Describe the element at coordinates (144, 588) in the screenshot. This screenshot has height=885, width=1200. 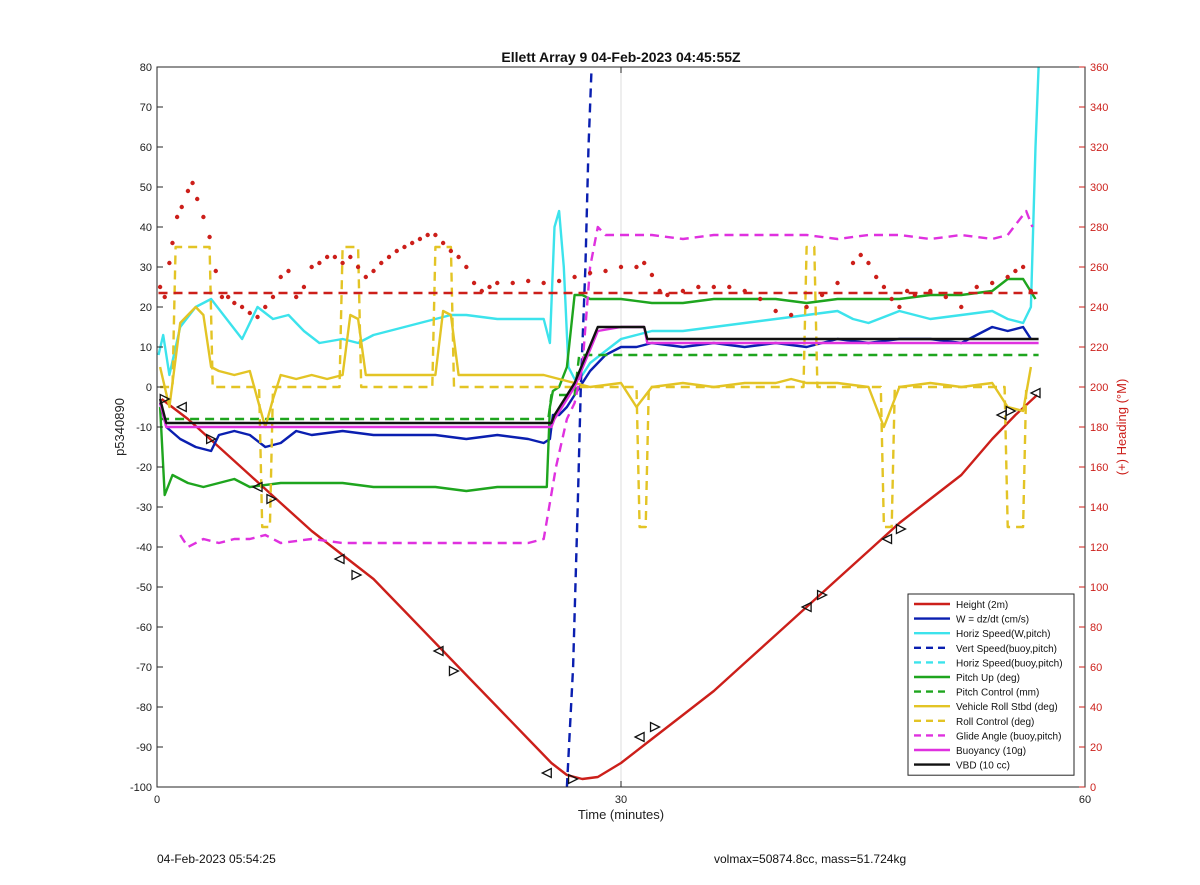
I see `y-tick-label-left: -50` at that location.